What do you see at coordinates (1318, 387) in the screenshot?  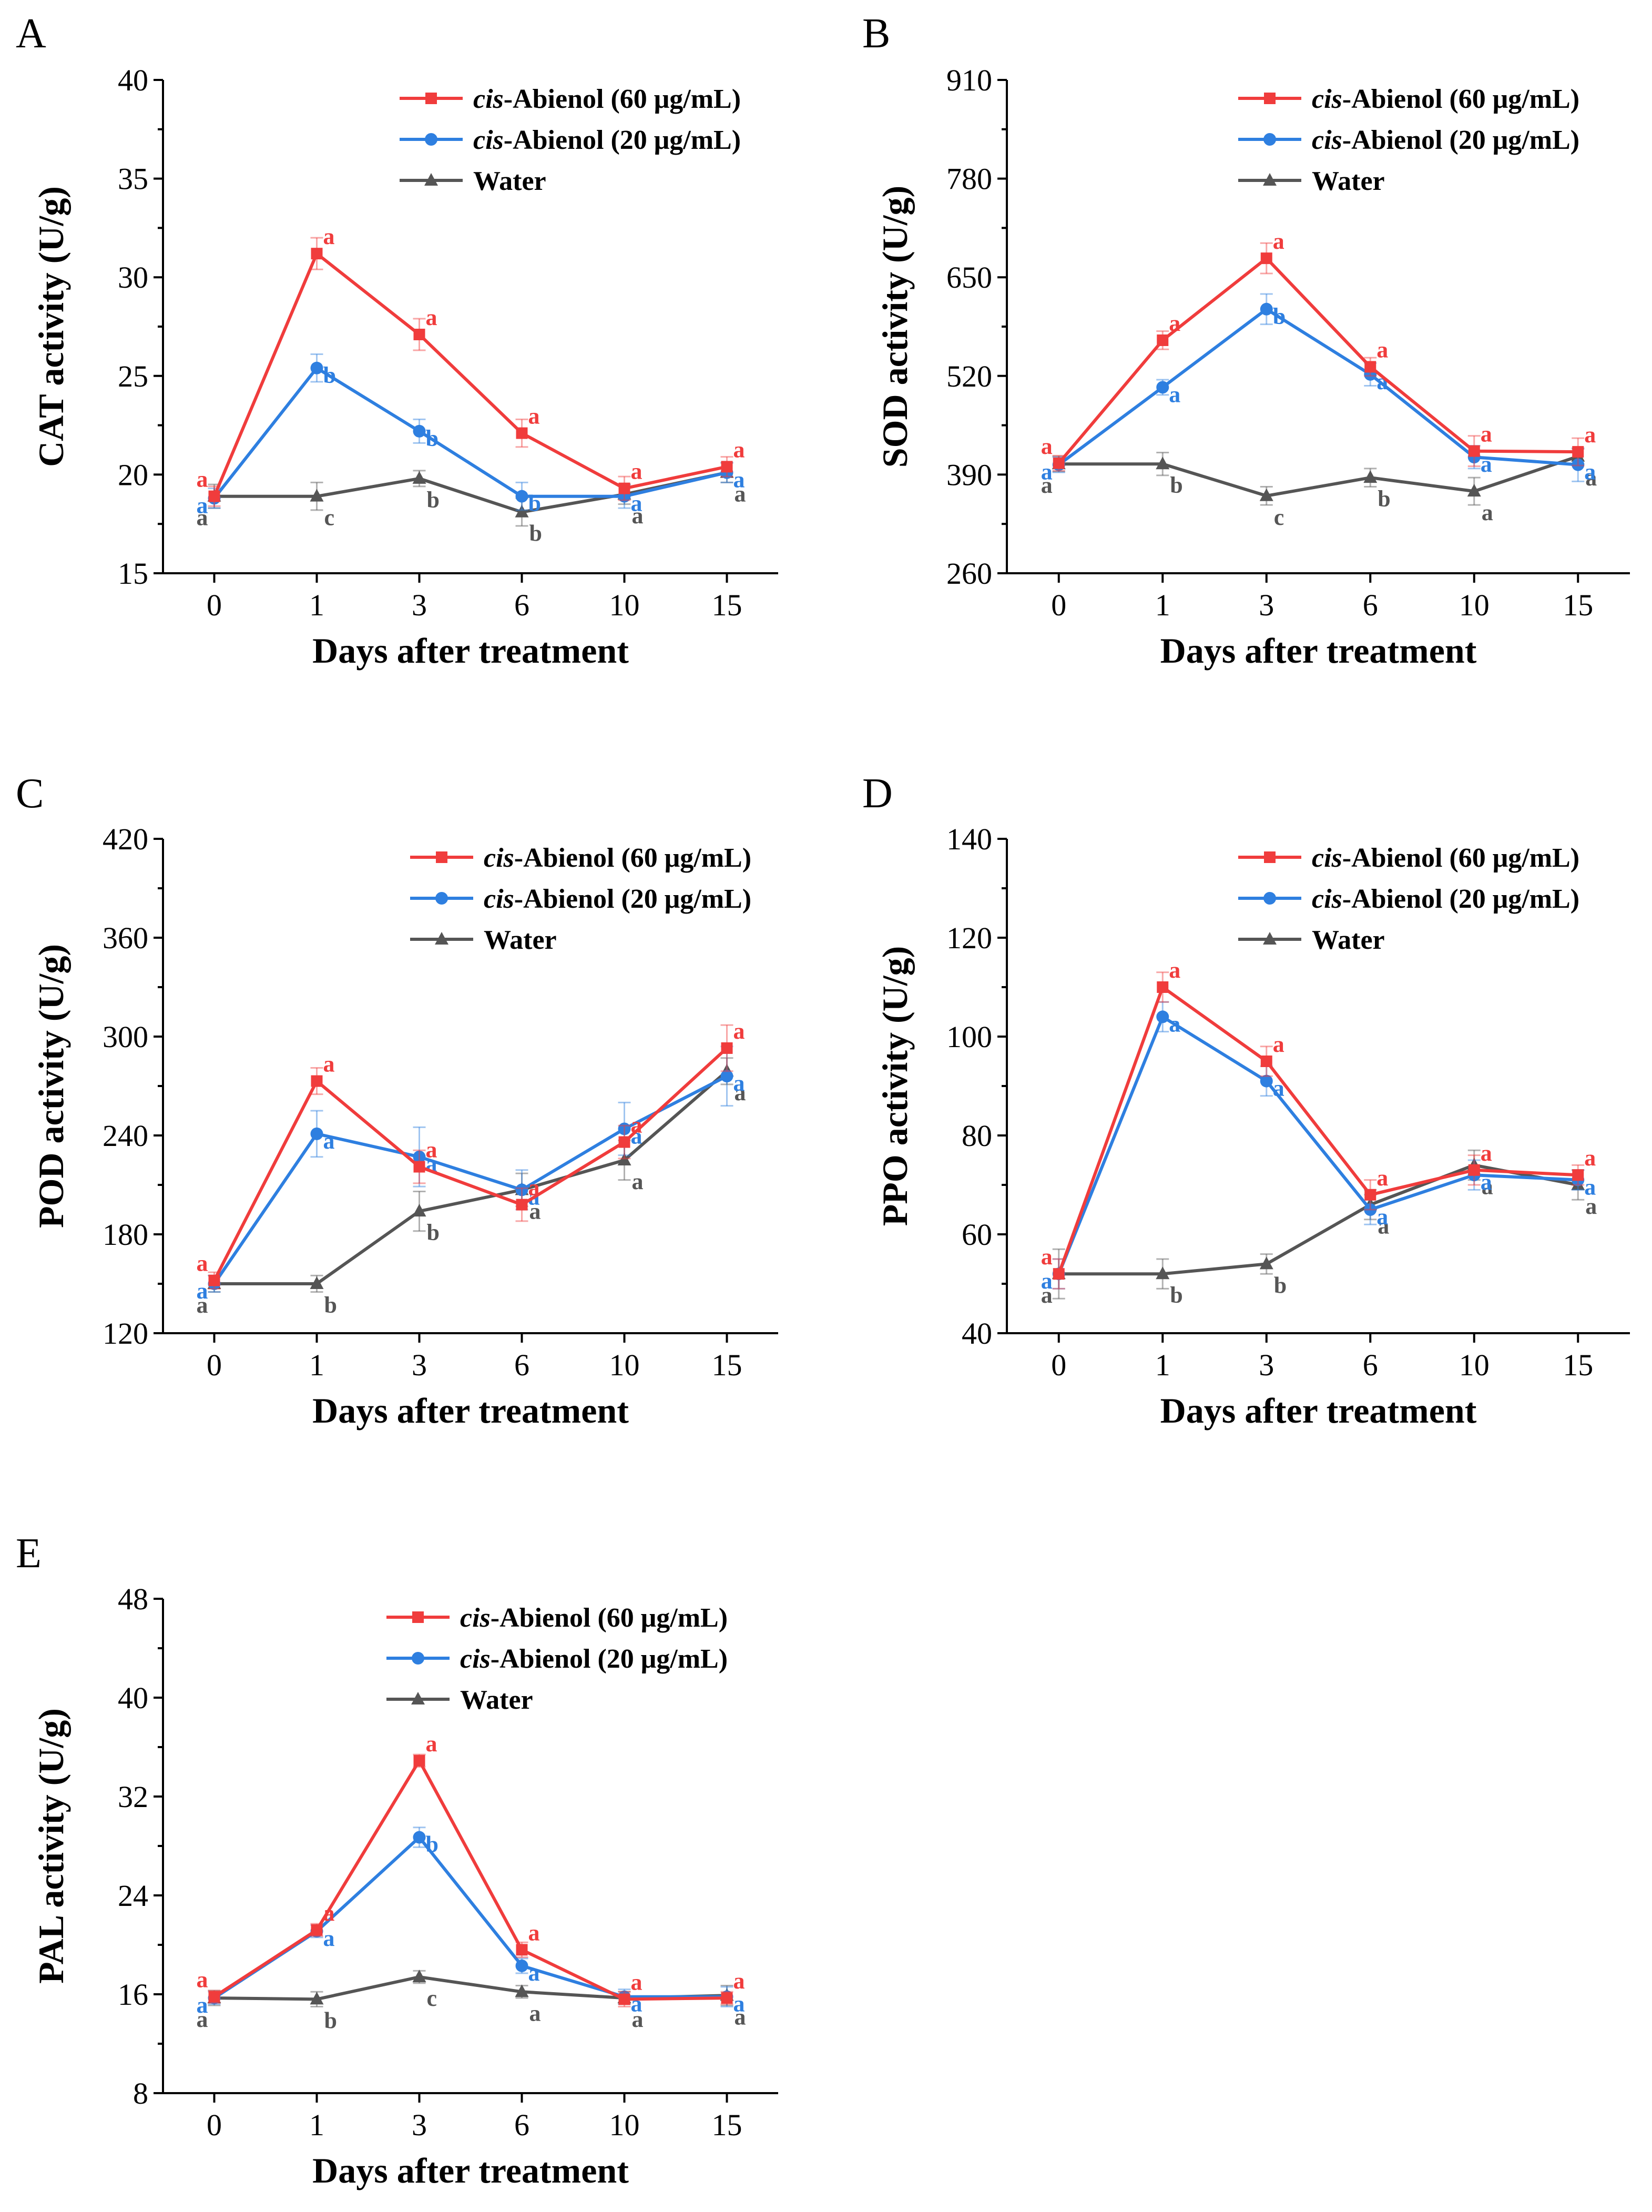 I see `series-line-s20` at bounding box center [1318, 387].